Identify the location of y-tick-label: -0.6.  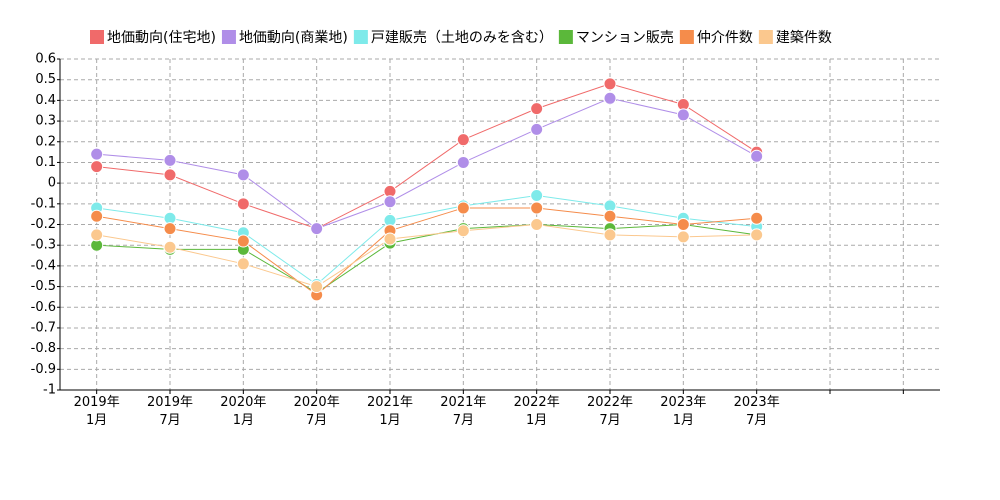
(43, 307).